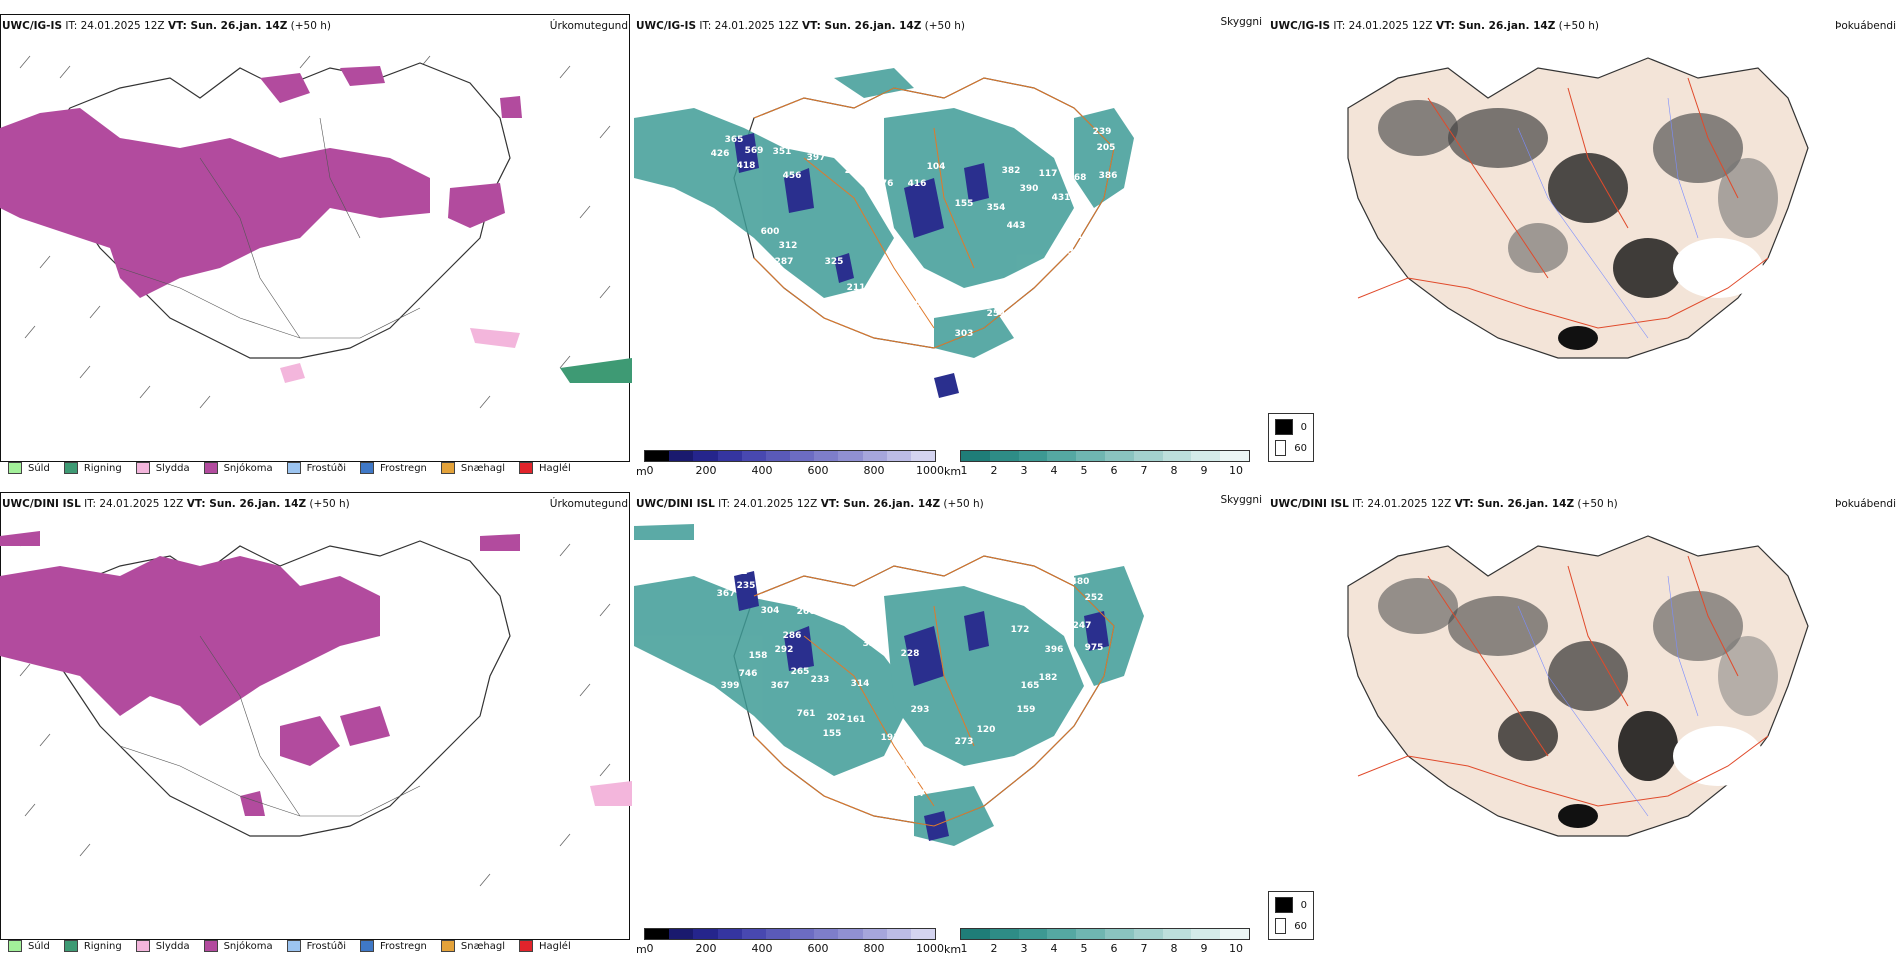 The height and width of the screenshot is (962, 1900). What do you see at coordinates (918, 780) in the screenshot?
I see `height-label: 603` at bounding box center [918, 780].